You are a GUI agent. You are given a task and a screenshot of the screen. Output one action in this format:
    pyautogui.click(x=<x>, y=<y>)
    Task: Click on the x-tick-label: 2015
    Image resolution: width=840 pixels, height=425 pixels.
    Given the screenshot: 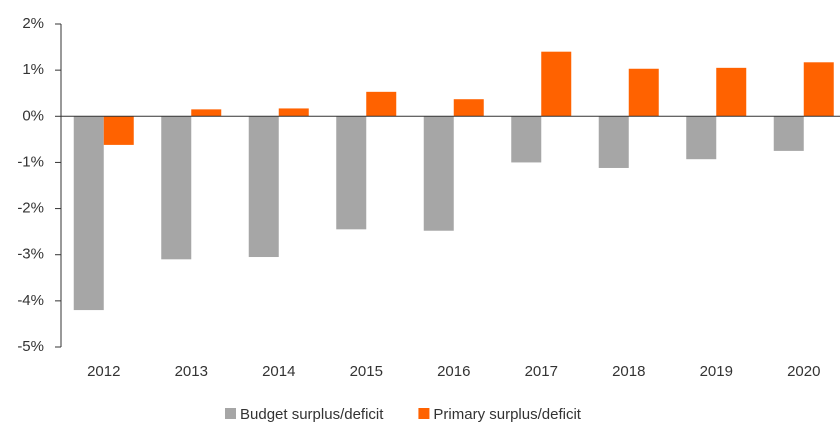 What is the action you would take?
    pyautogui.click(x=366, y=371)
    